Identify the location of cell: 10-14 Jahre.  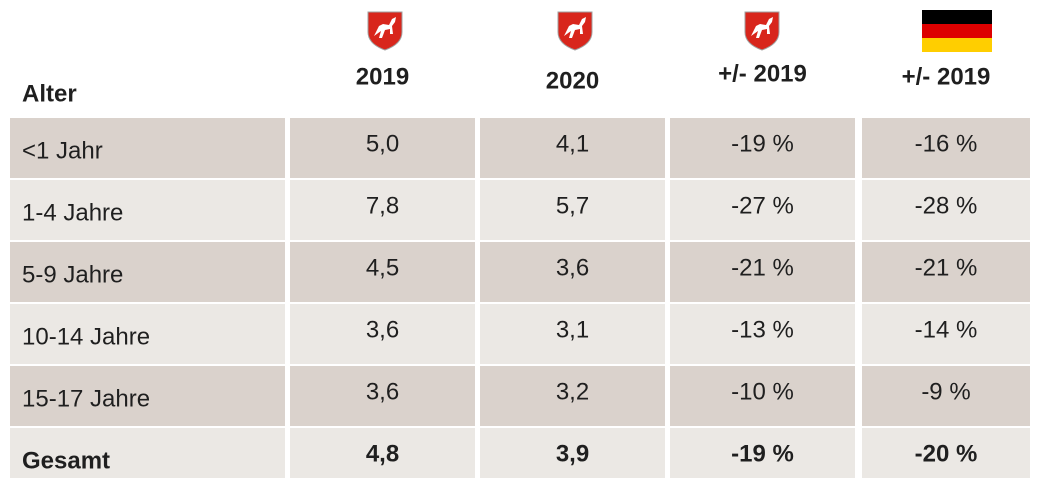
(86, 336).